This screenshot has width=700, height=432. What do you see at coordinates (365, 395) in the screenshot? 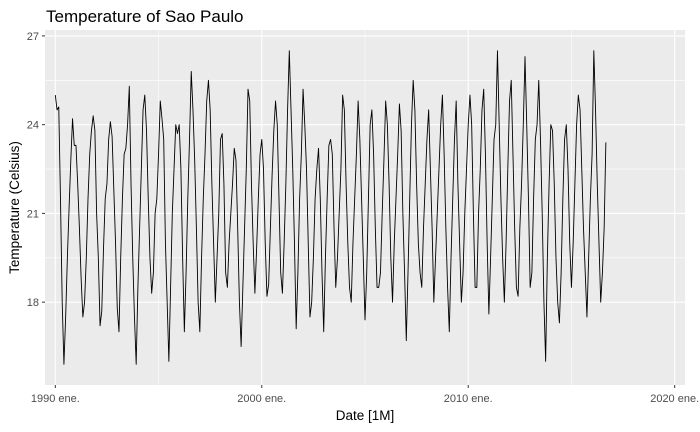
I see `x-axis: 1990 ene. 2000 ene. 2010 ene. 2020 ene.` at bounding box center [365, 395].